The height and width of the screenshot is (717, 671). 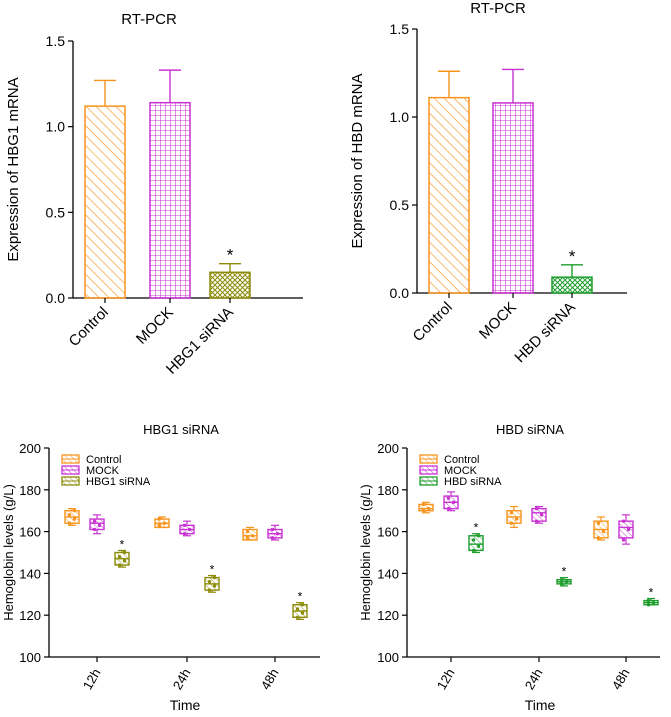 What do you see at coordinates (185, 705) in the screenshot?
I see `x-axis-label: Time` at bounding box center [185, 705].